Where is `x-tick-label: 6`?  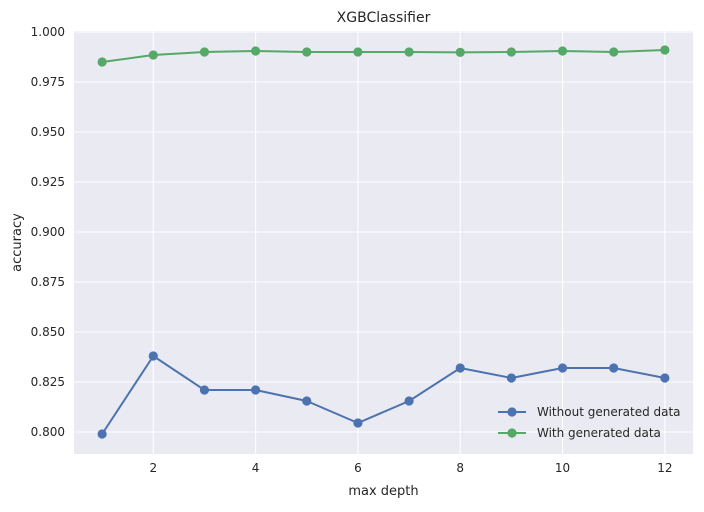 x-tick-label: 6 is located at coordinates (358, 468).